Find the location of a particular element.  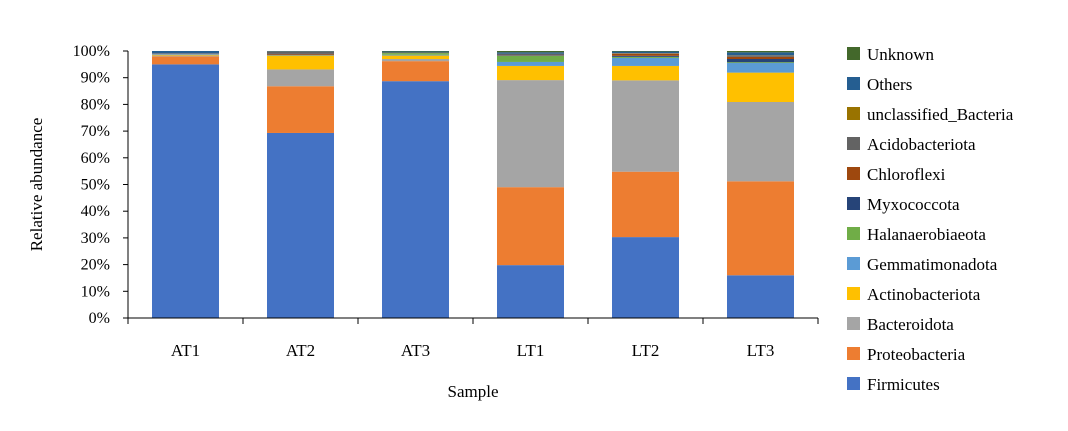

x-tick-label: AT2 is located at coordinates (300, 350).